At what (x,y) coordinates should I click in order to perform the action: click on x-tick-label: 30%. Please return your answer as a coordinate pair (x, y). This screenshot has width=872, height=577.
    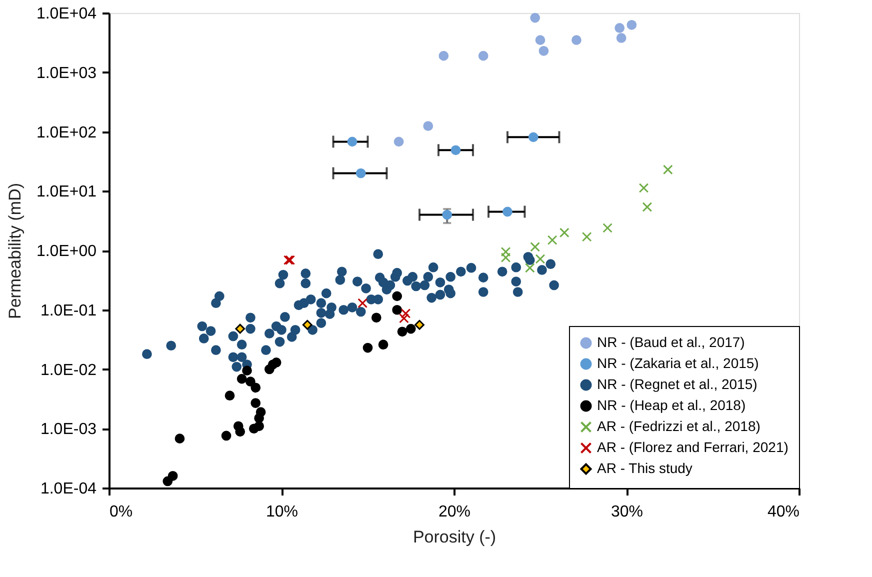
    Looking at the image, I should click on (627, 512).